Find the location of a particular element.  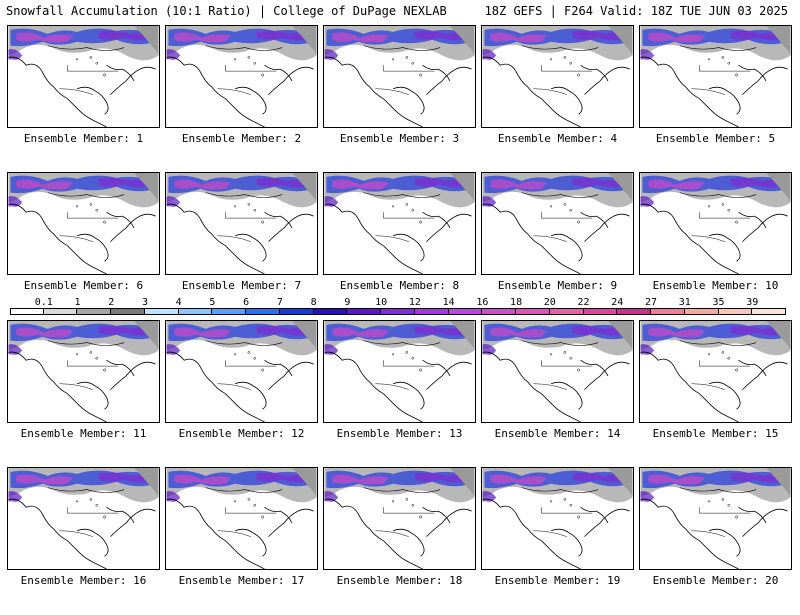

ensemble-member-label: Ensemble Member: 7 is located at coordinates (241, 285).